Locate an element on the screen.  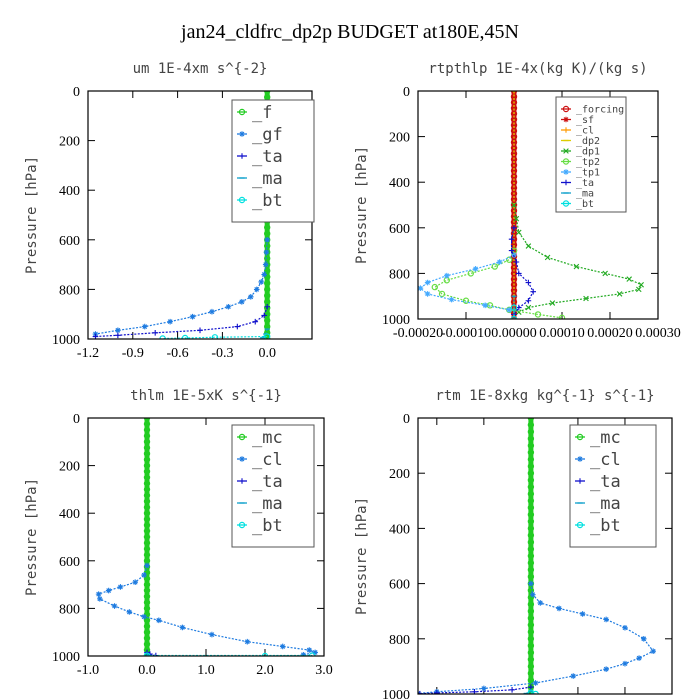
panel-title: thlm 1E-5xK s^{-1} is located at coordinates (206, 396).